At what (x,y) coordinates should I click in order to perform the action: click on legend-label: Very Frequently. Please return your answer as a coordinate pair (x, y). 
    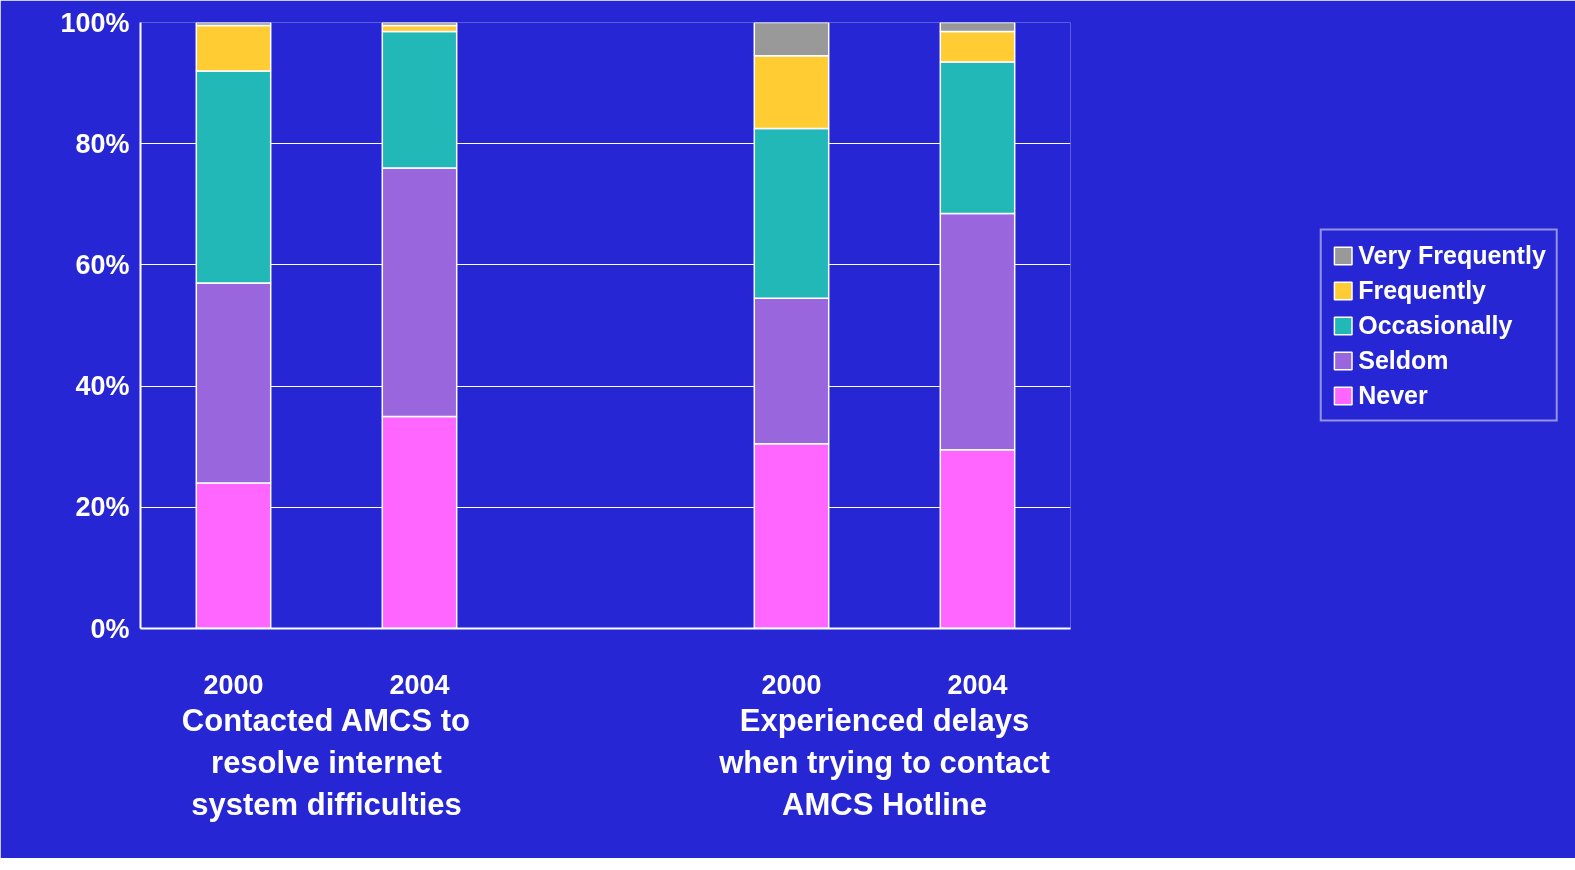
    Looking at the image, I should click on (1452, 255).